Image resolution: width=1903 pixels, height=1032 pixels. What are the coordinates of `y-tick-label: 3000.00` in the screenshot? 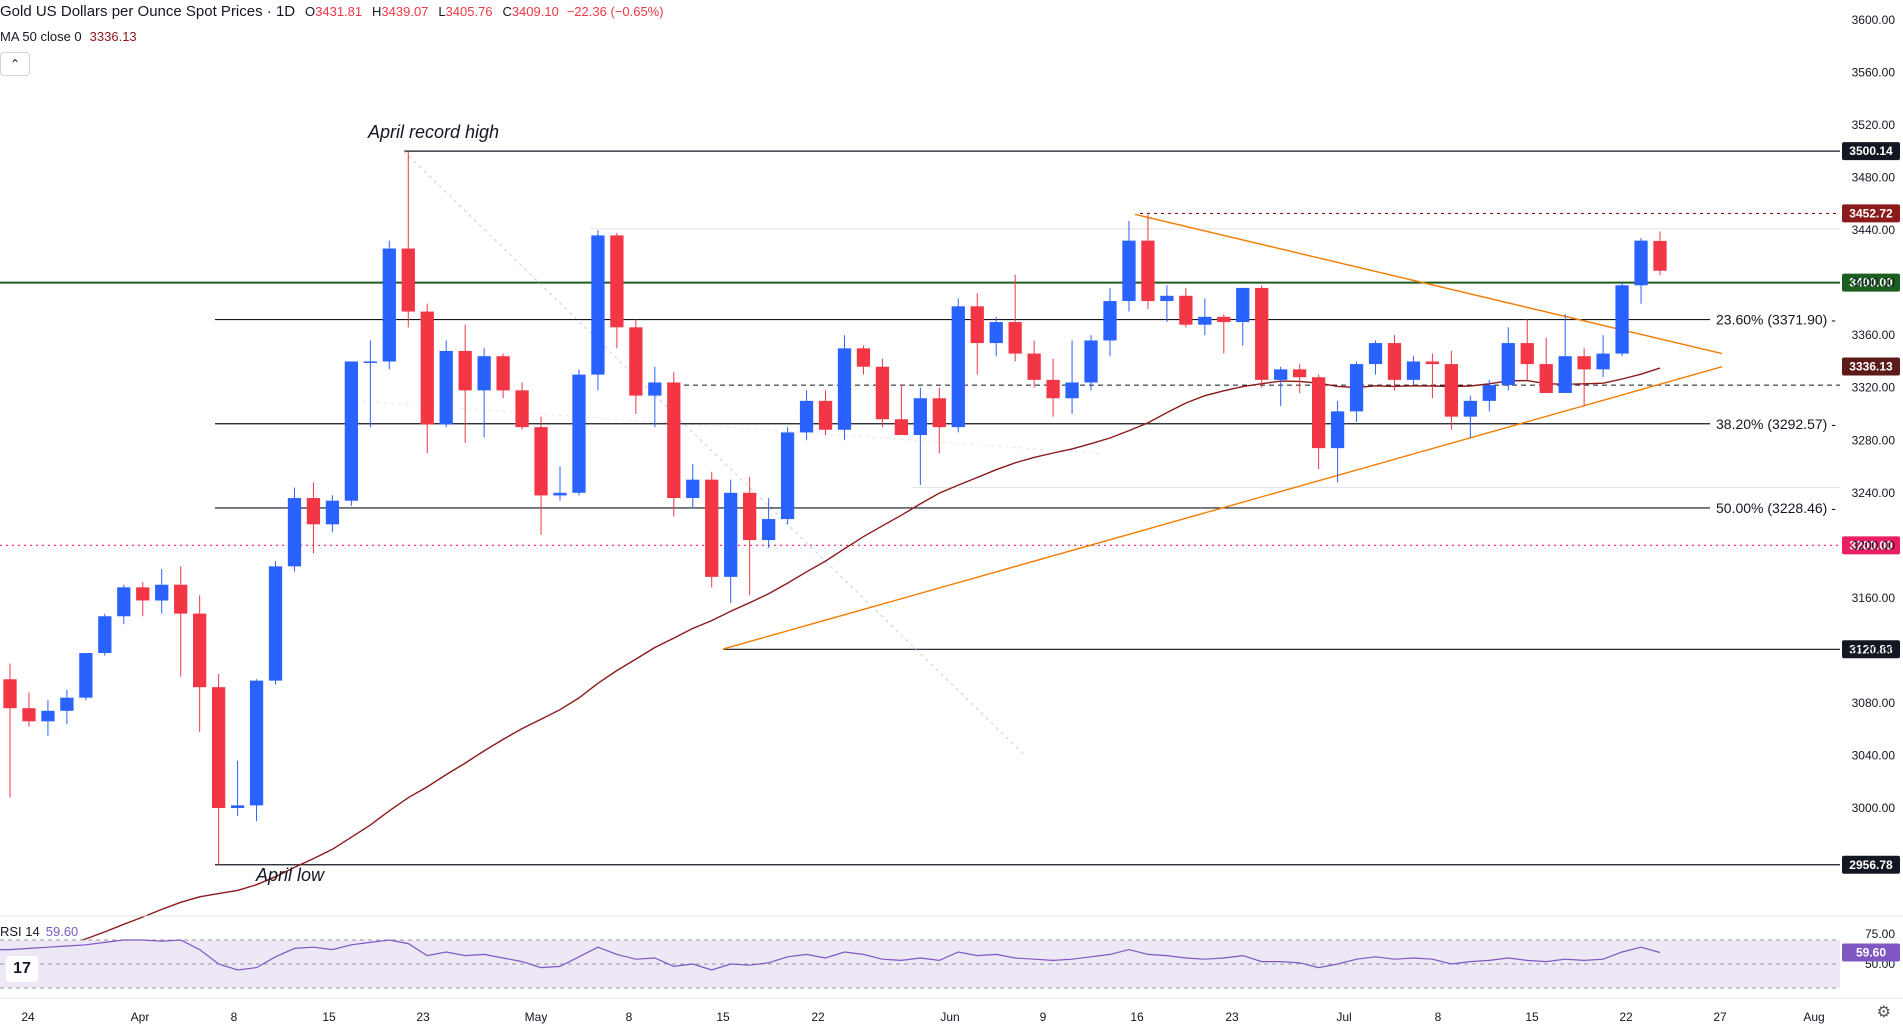 It's located at (1874, 808).